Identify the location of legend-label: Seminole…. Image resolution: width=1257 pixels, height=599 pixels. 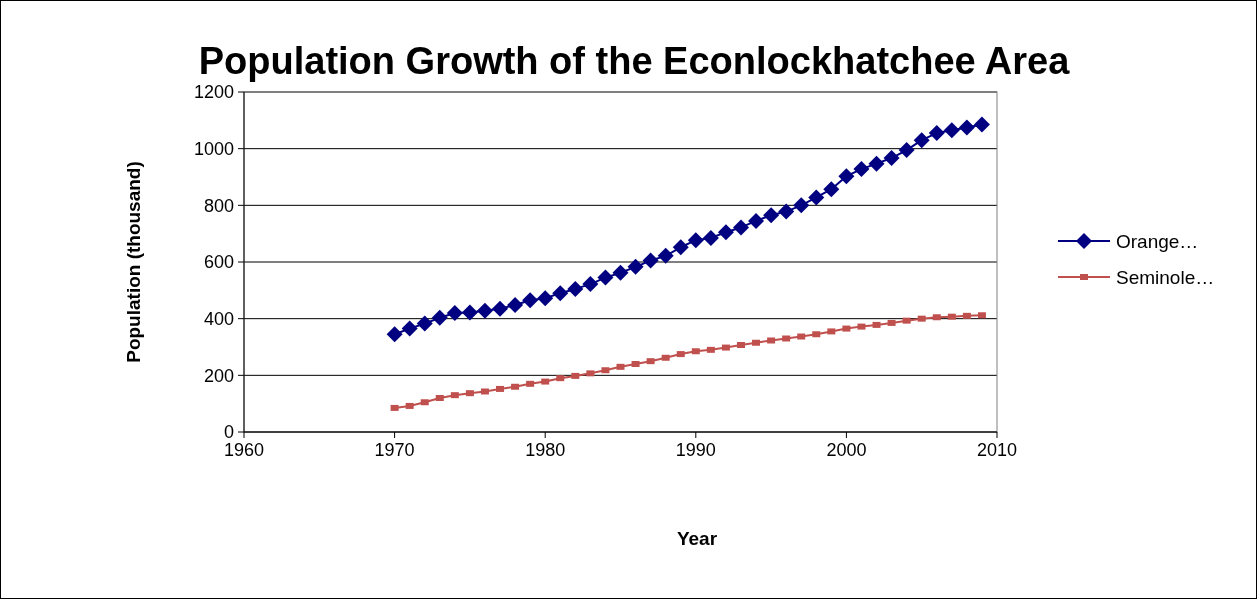
(1165, 277).